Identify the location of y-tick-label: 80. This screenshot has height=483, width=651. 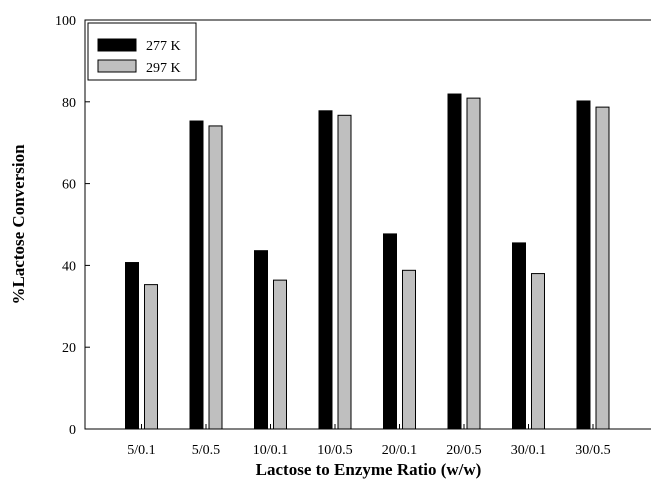
(69, 103).